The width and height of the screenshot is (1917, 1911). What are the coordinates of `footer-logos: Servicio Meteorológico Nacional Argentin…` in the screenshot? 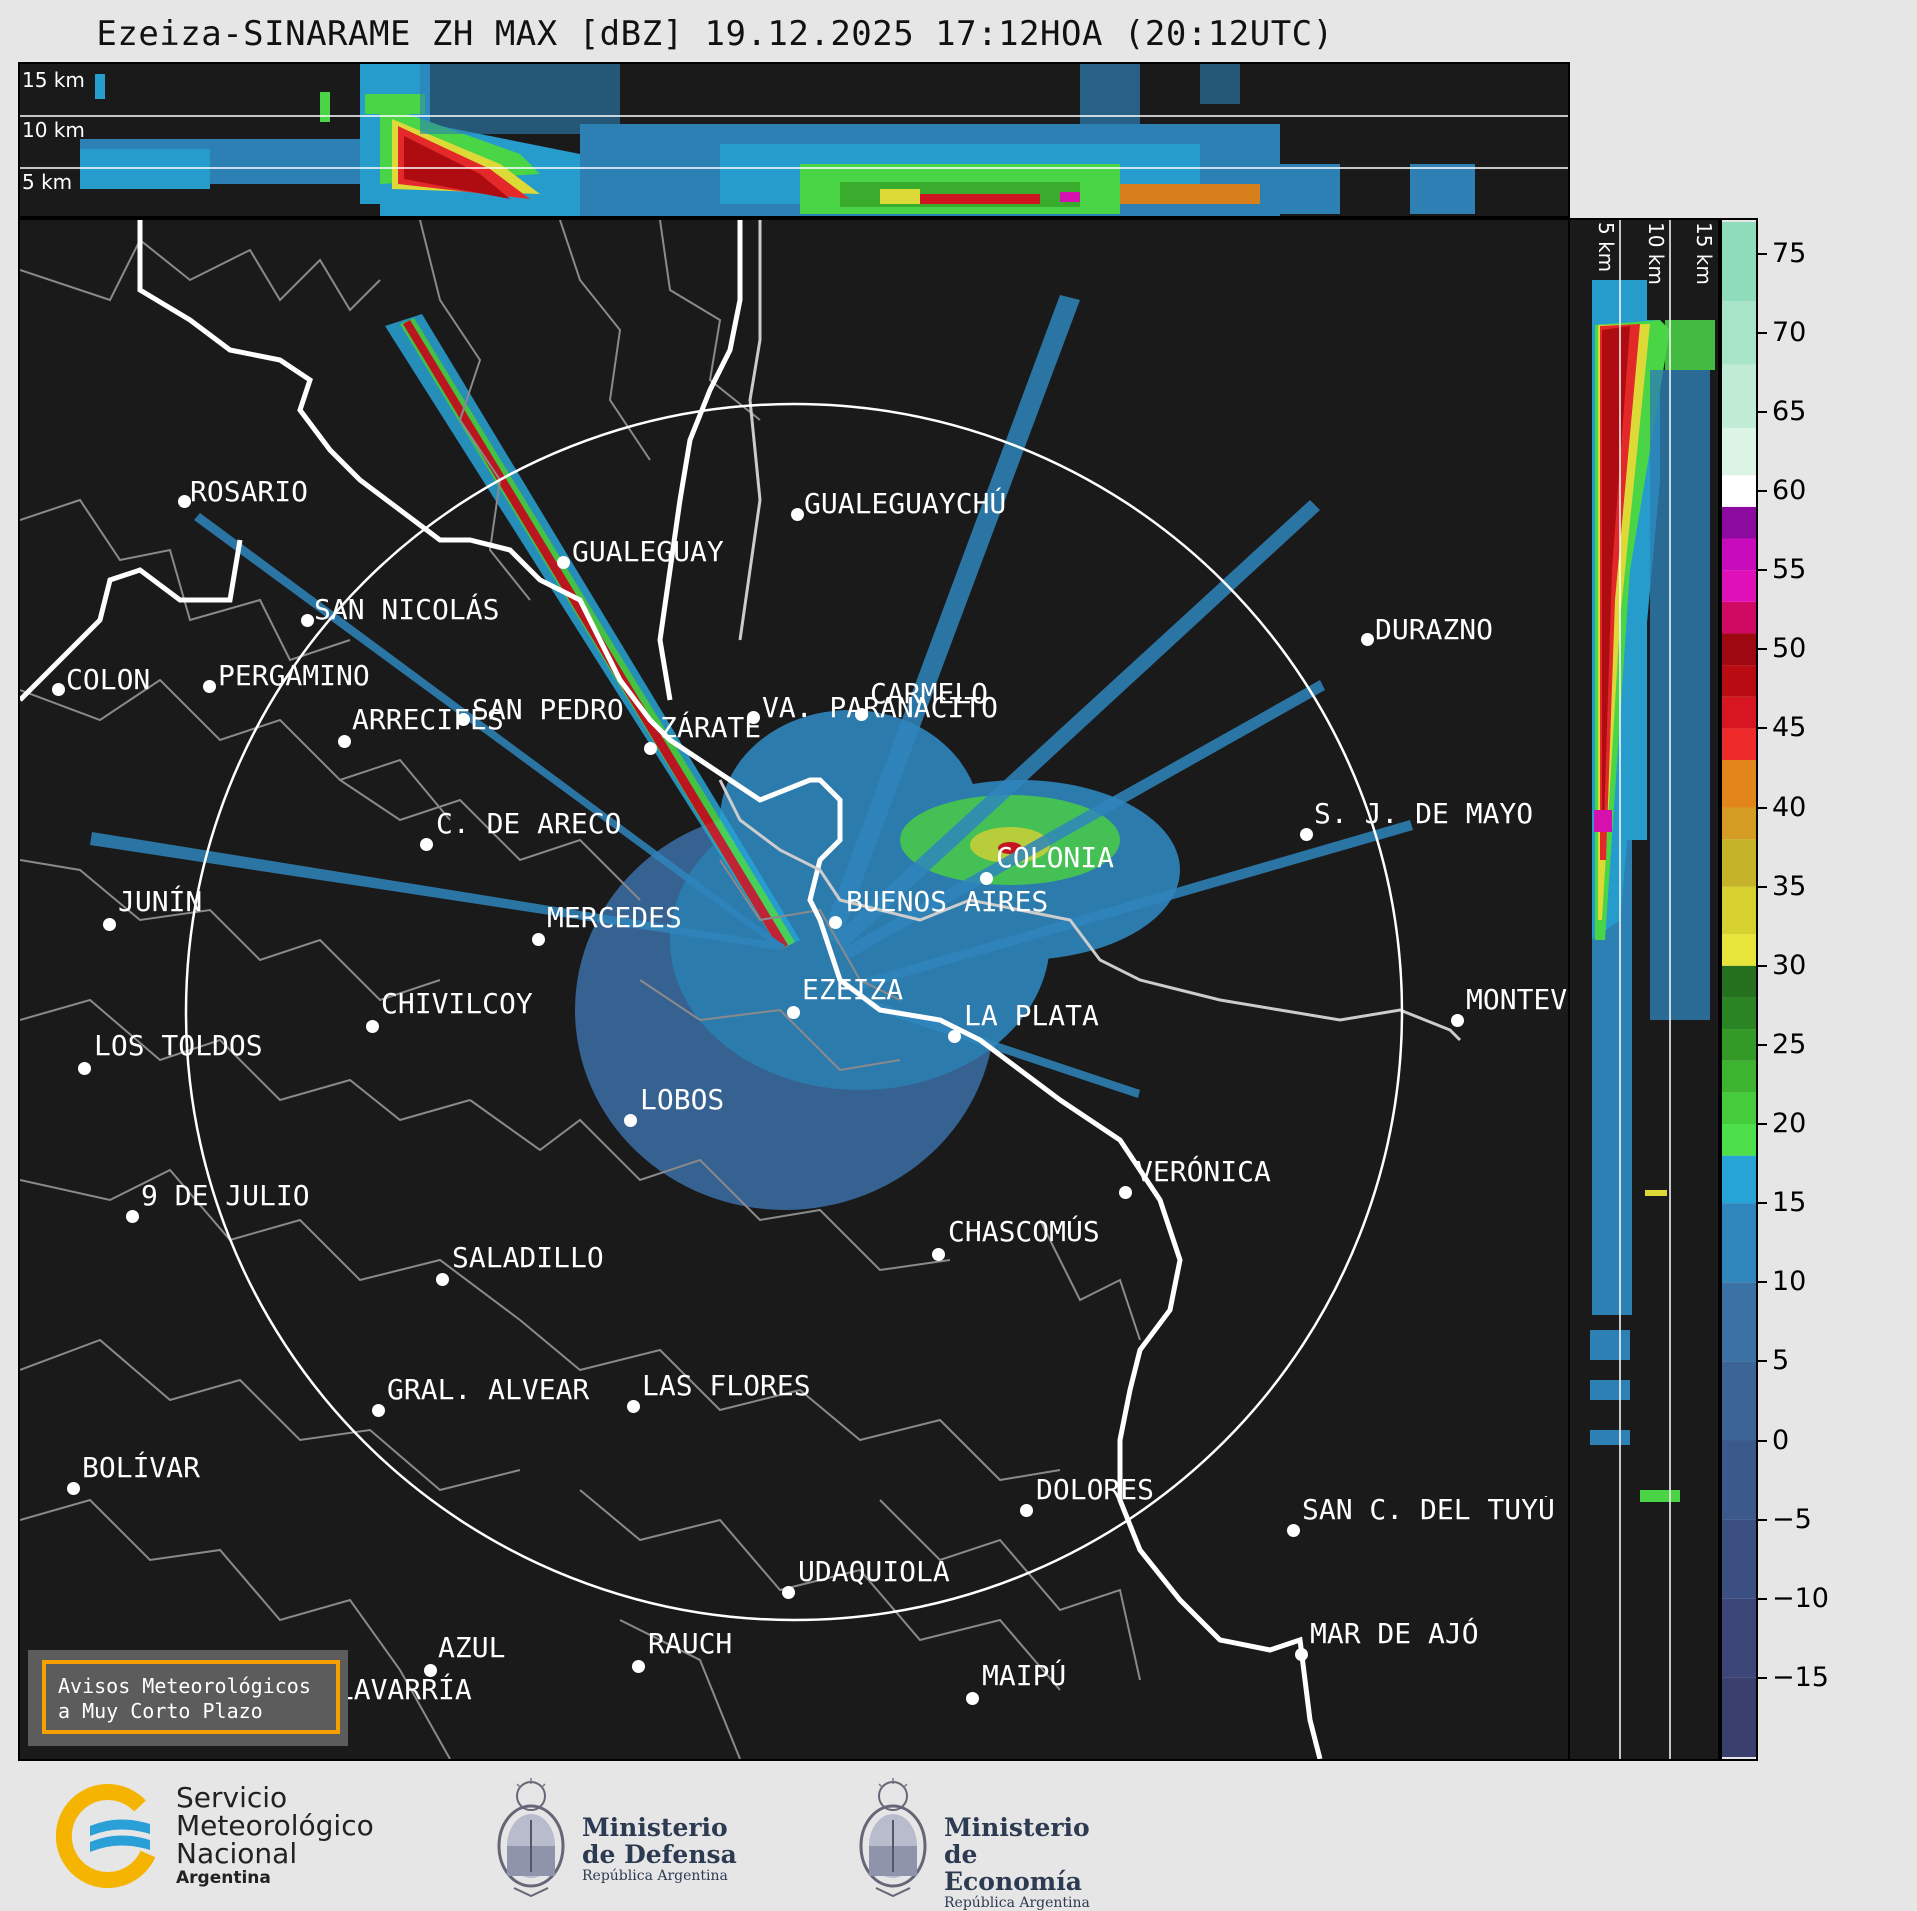 It's located at (958, 1836).